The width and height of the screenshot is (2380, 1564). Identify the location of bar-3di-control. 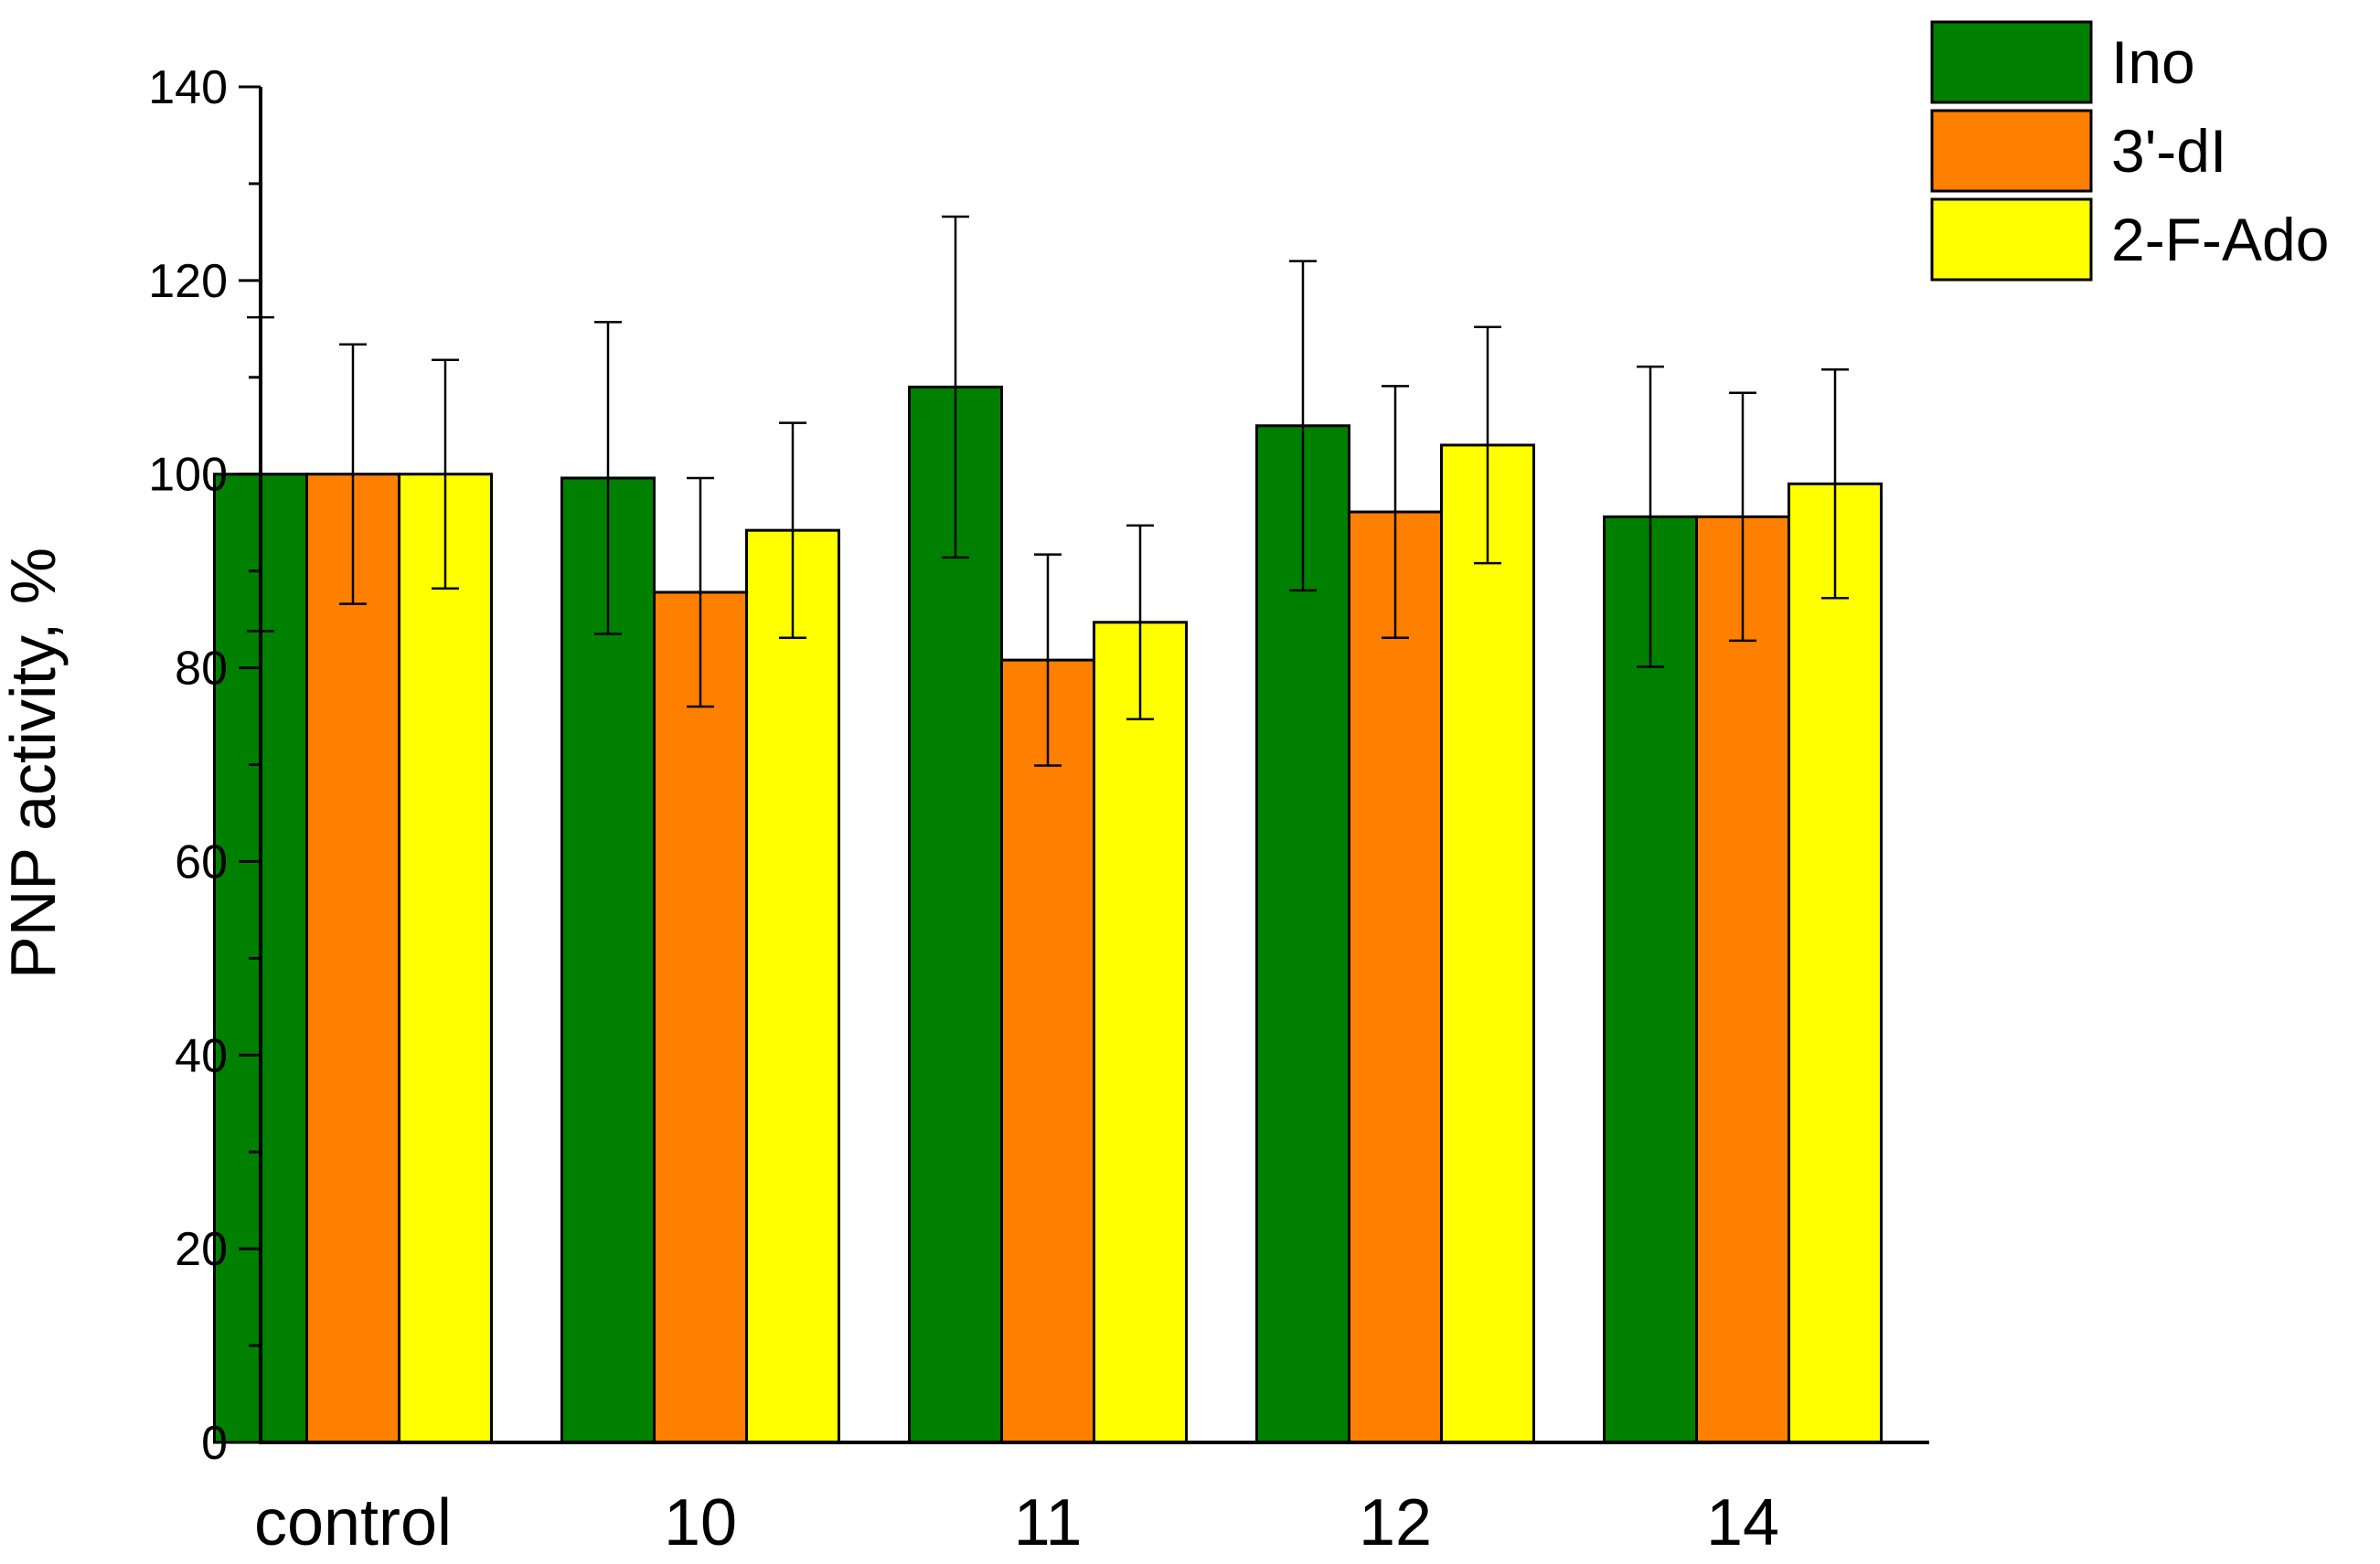
(352, 959).